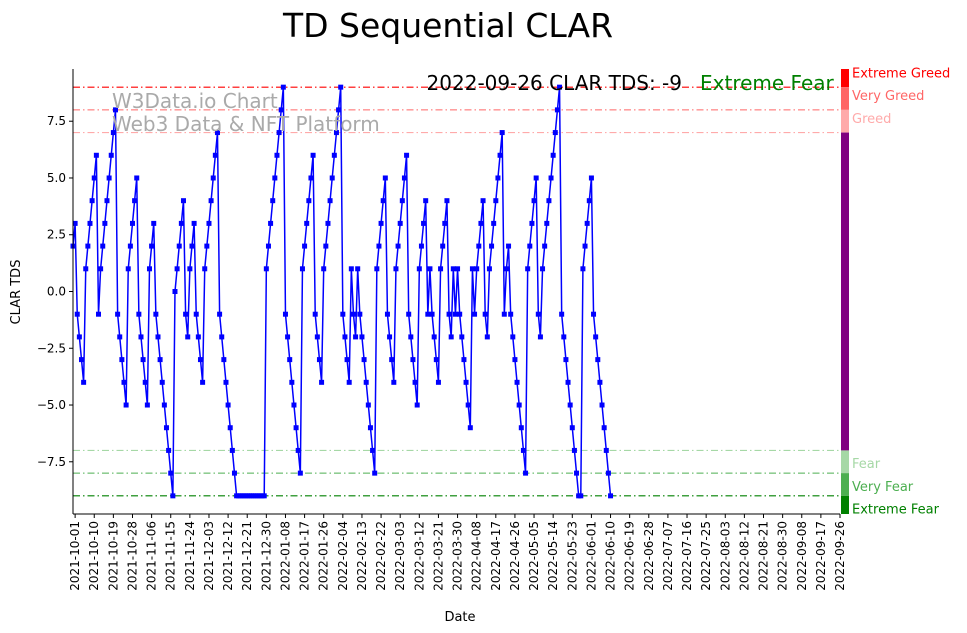 Image resolution: width=967 pixels, height=633 pixels. I want to click on zone-label-2: Greed, so click(871, 119).